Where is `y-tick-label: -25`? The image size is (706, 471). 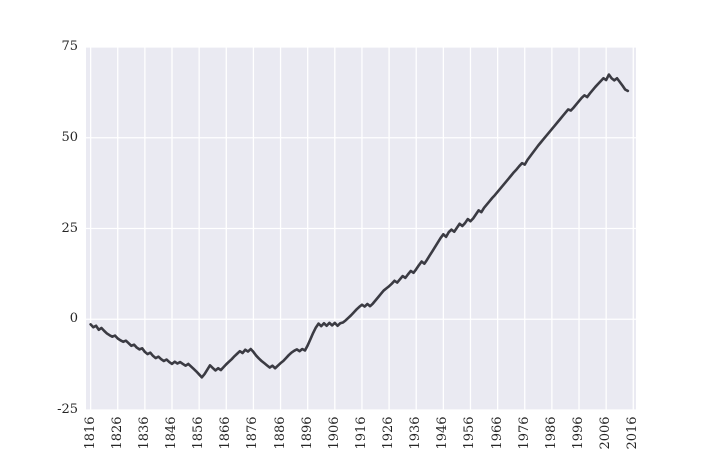 y-tick-label: -25 is located at coordinates (67, 409).